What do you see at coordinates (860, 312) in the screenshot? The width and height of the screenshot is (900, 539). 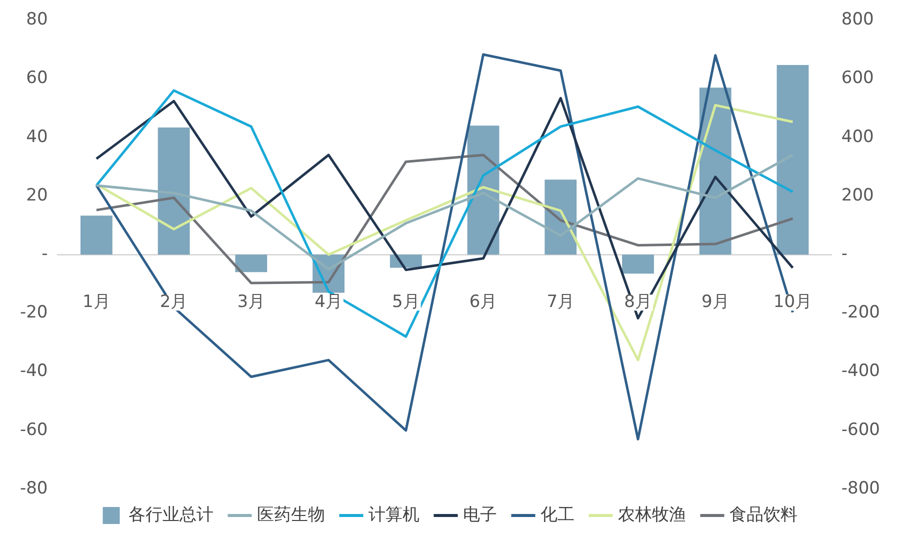 I see `y2-tick-label: -200` at bounding box center [860, 312].